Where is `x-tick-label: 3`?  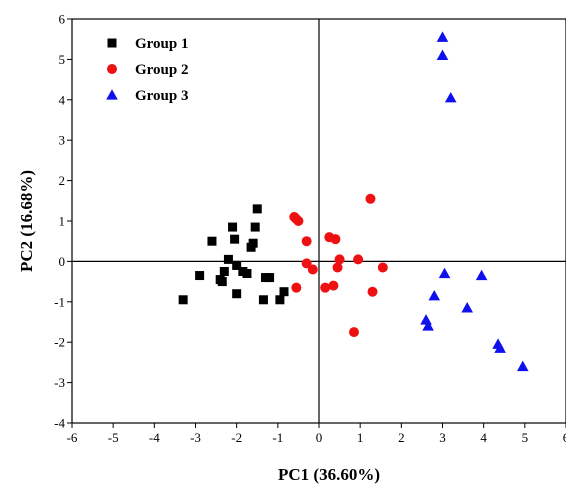
x-tick-label: 3 is located at coordinates (442, 437).